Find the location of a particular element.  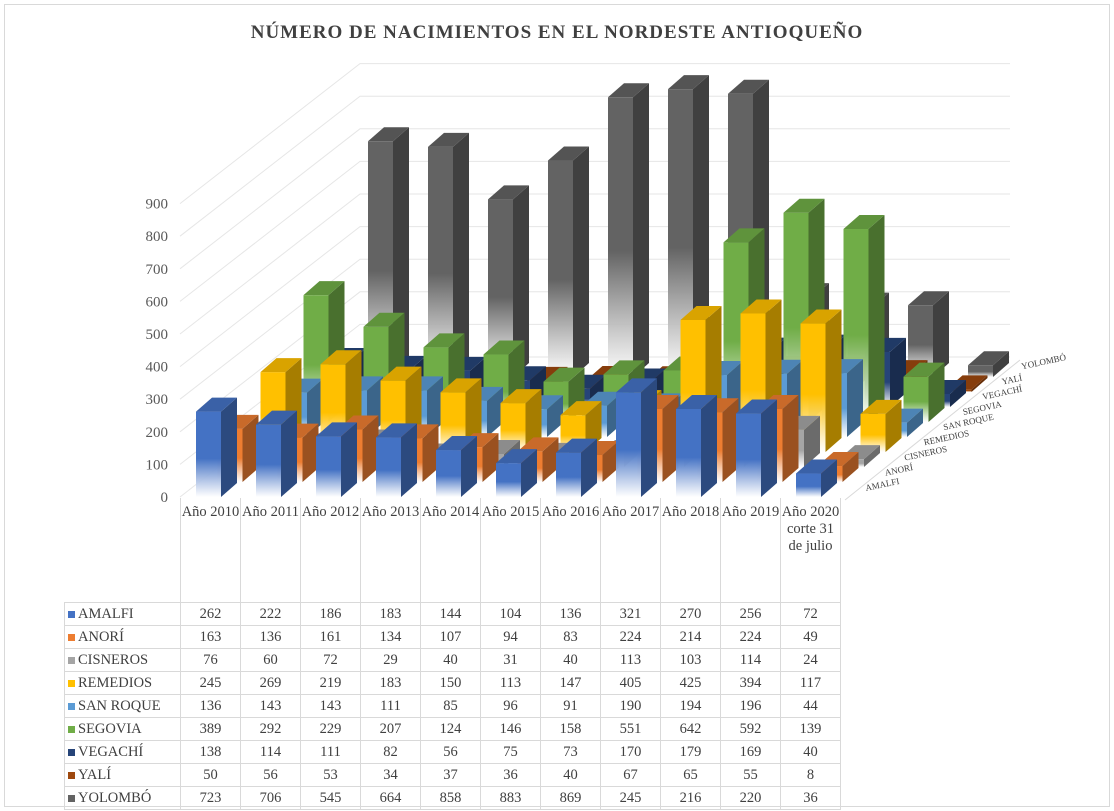

table-cell: 723 is located at coordinates (210, 798).